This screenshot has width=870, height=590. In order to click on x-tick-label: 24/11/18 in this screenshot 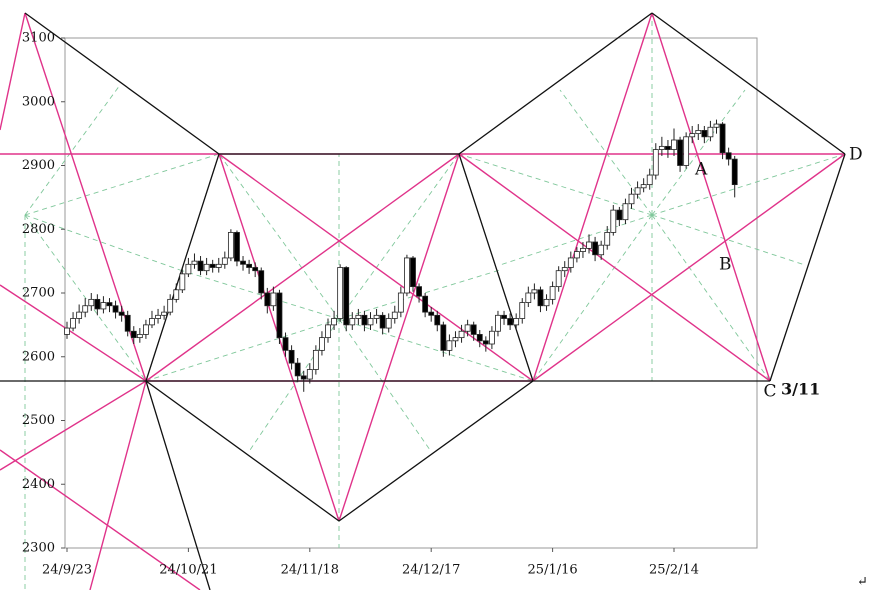, I will do `click(310, 570)`.